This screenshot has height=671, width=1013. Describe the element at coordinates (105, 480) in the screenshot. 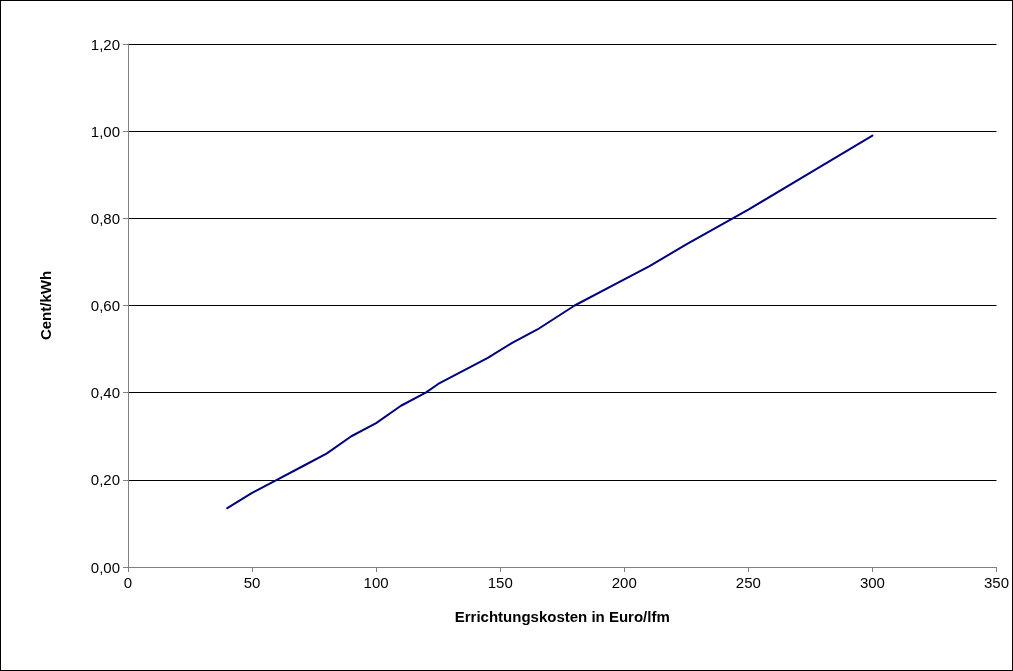

I see `y-tick-label: 0,20` at that location.